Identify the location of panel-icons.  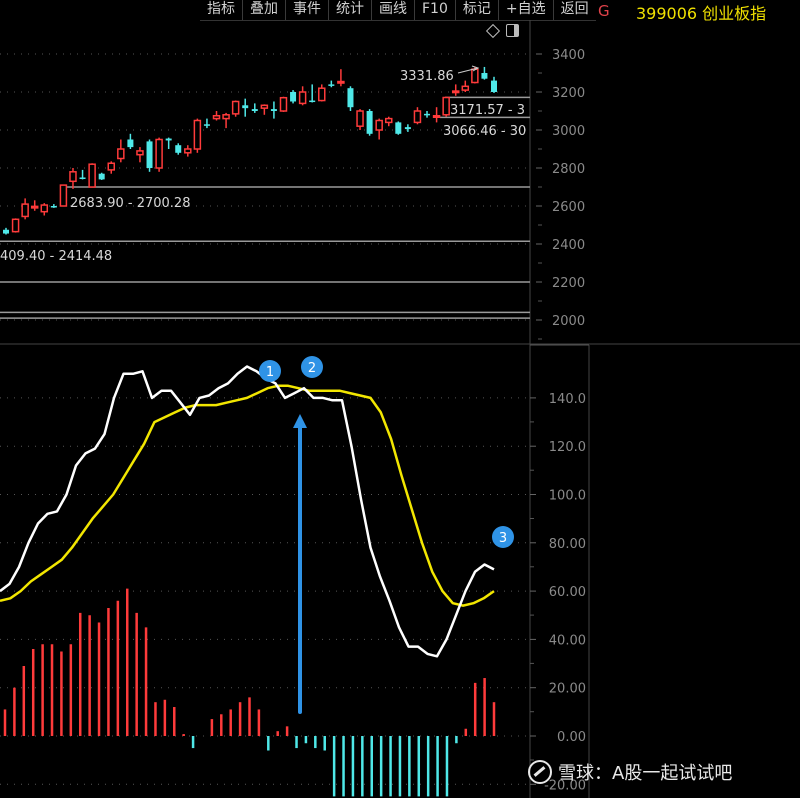
(502, 30).